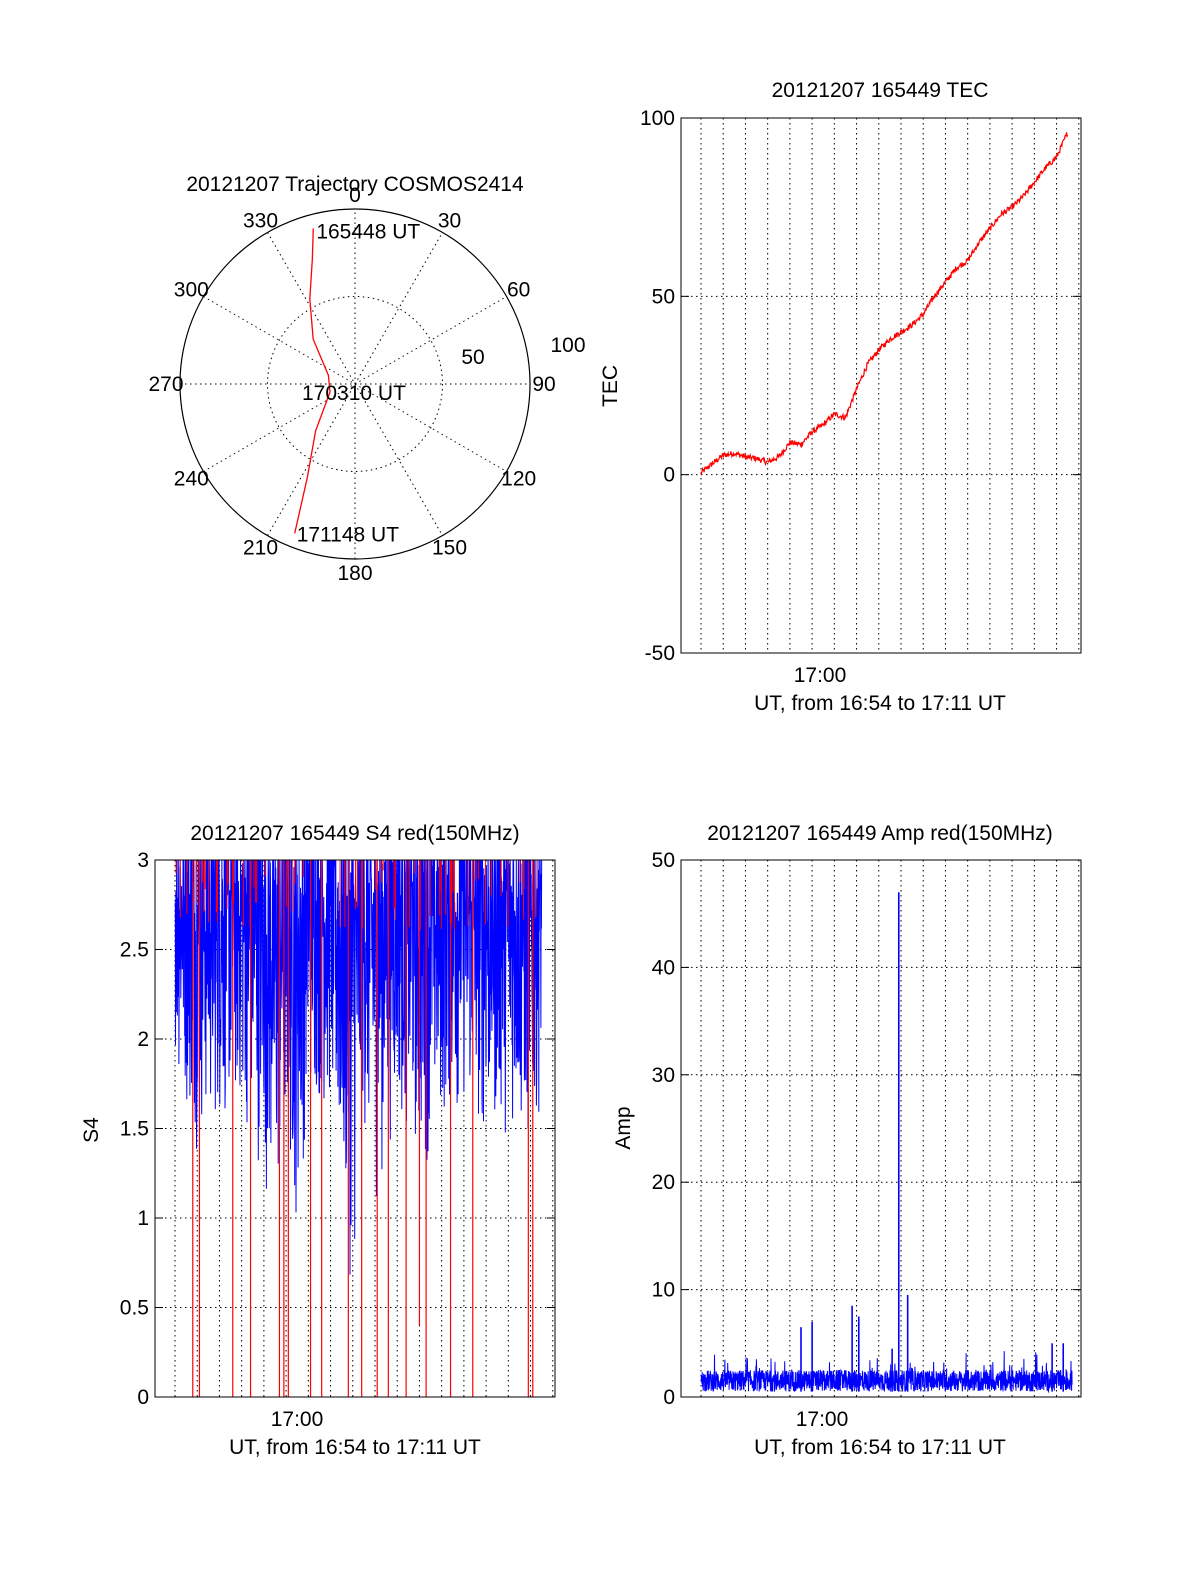 This screenshot has width=1200, height=1575. What do you see at coordinates (623, 1127) in the screenshot?
I see `amp-y-axis-label: Amp` at bounding box center [623, 1127].